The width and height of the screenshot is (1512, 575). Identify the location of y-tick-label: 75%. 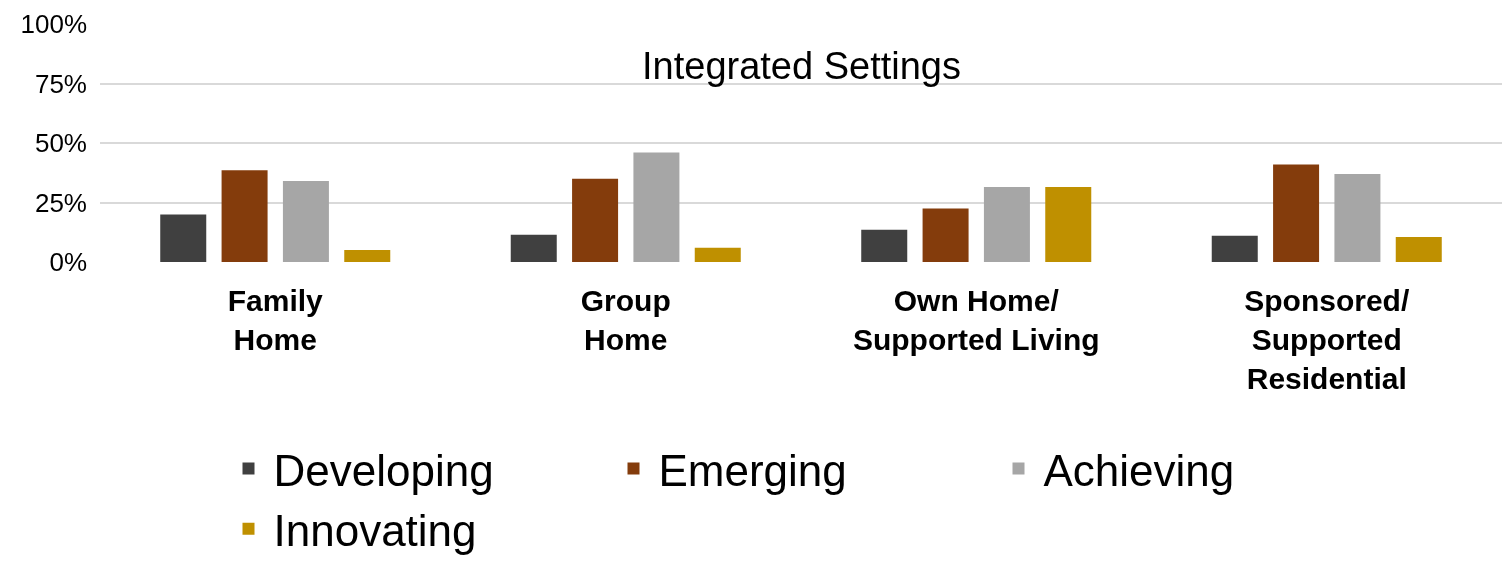
(60, 83).